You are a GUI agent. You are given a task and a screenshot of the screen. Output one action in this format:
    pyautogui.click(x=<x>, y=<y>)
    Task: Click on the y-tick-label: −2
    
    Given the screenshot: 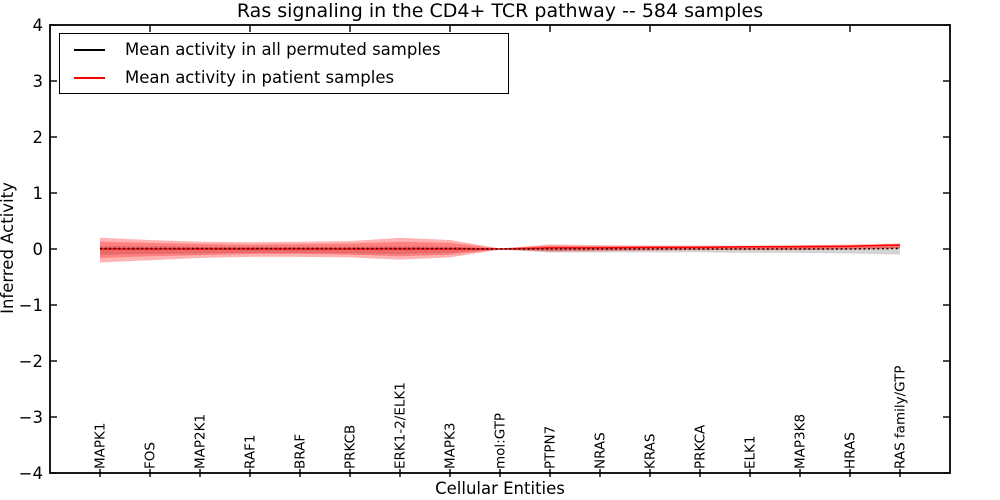 What is the action you would take?
    pyautogui.click(x=31, y=361)
    